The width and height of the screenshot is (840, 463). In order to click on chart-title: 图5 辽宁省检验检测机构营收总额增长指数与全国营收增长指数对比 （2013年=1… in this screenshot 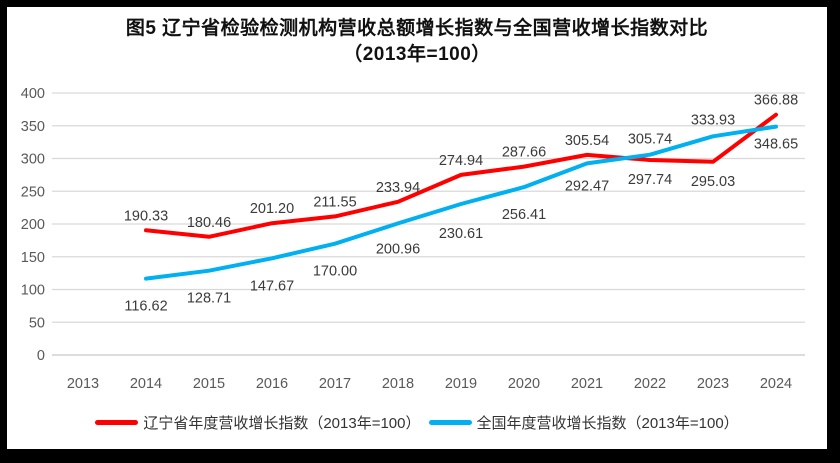, I will do `click(417, 42)`.